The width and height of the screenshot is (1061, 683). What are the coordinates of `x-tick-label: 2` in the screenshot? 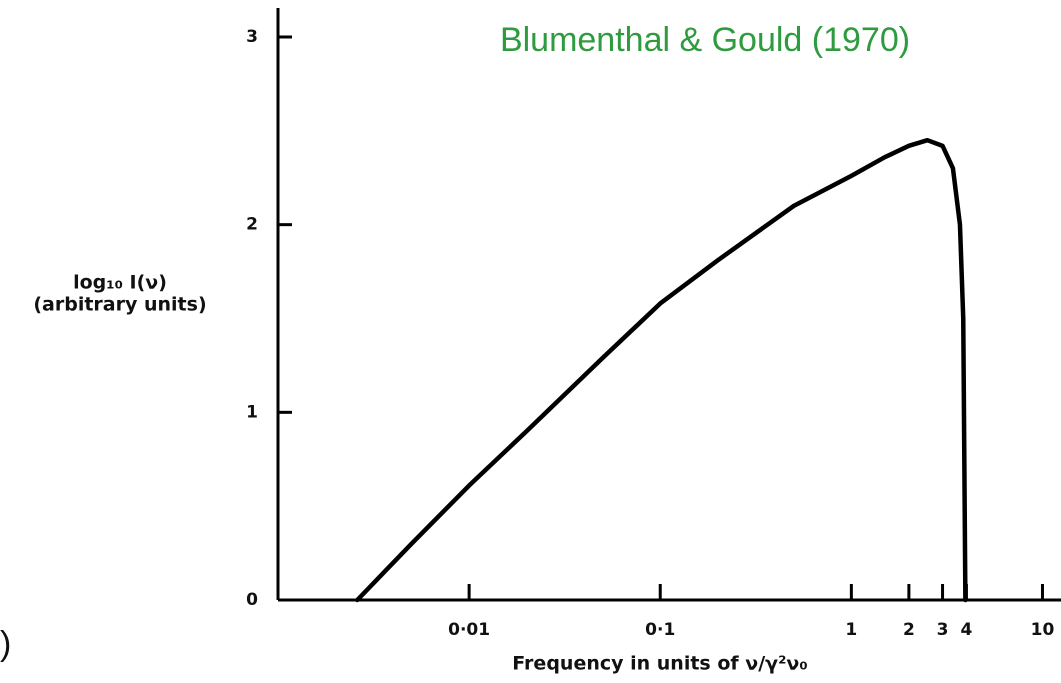 It's located at (909, 630).